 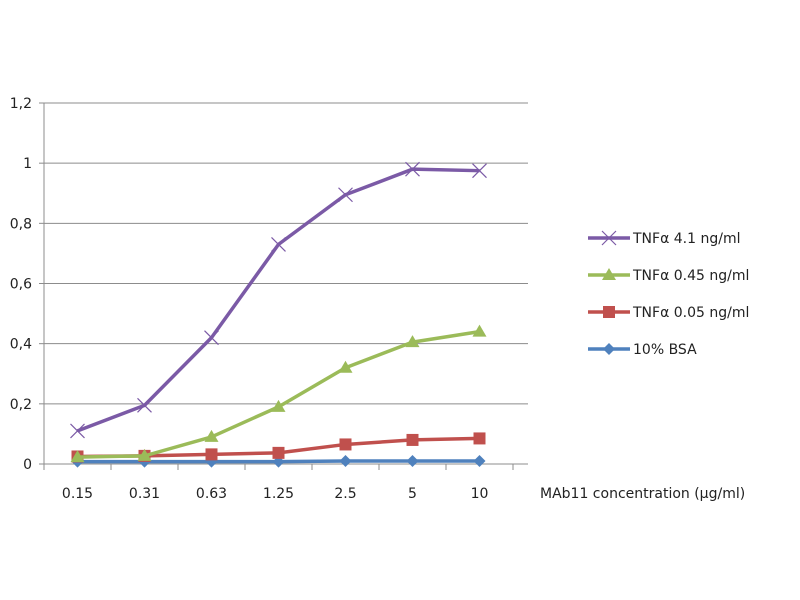 What do you see at coordinates (27, 164) in the screenshot?
I see `y-tick-label: 1` at bounding box center [27, 164].